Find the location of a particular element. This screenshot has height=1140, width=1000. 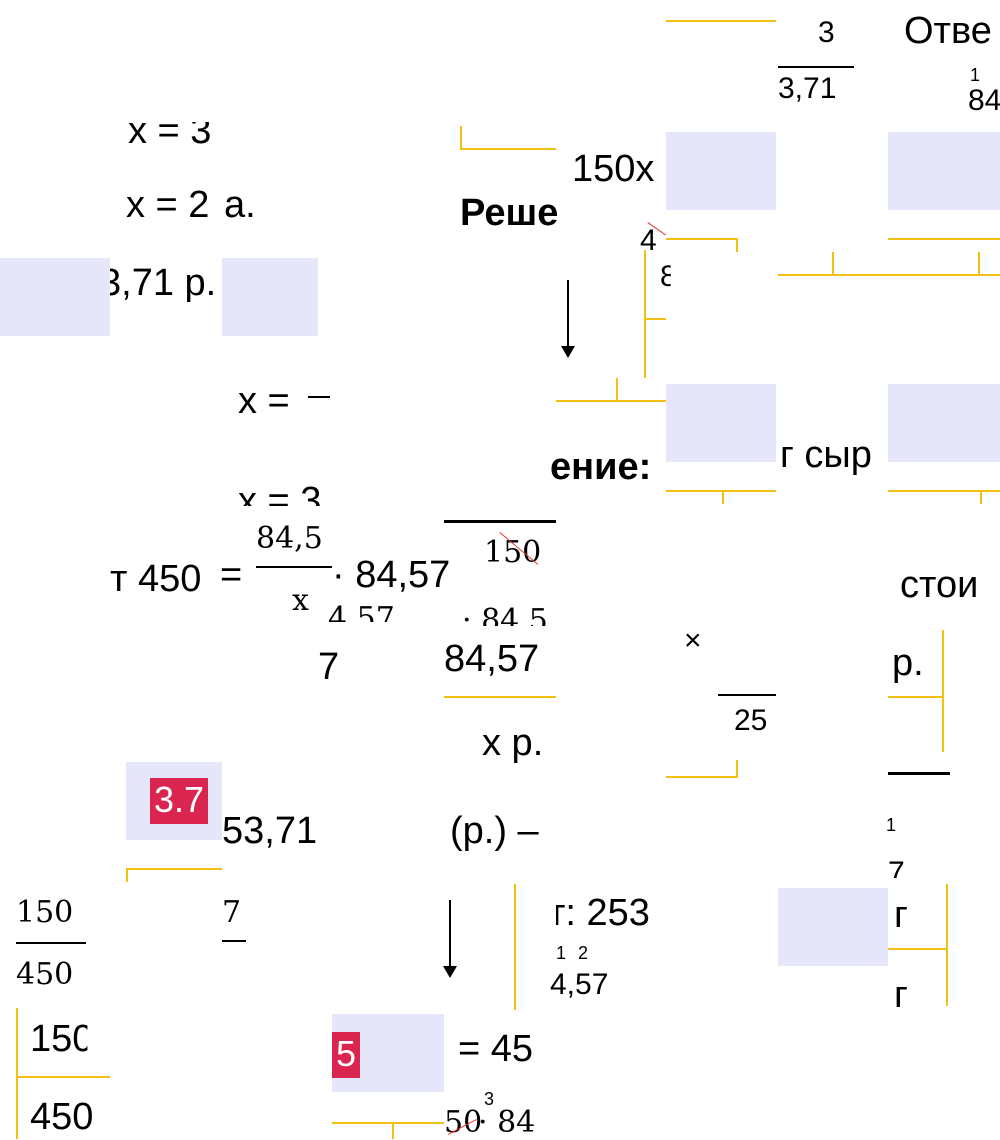

number-badge: 5 is located at coordinates (346, 1055).